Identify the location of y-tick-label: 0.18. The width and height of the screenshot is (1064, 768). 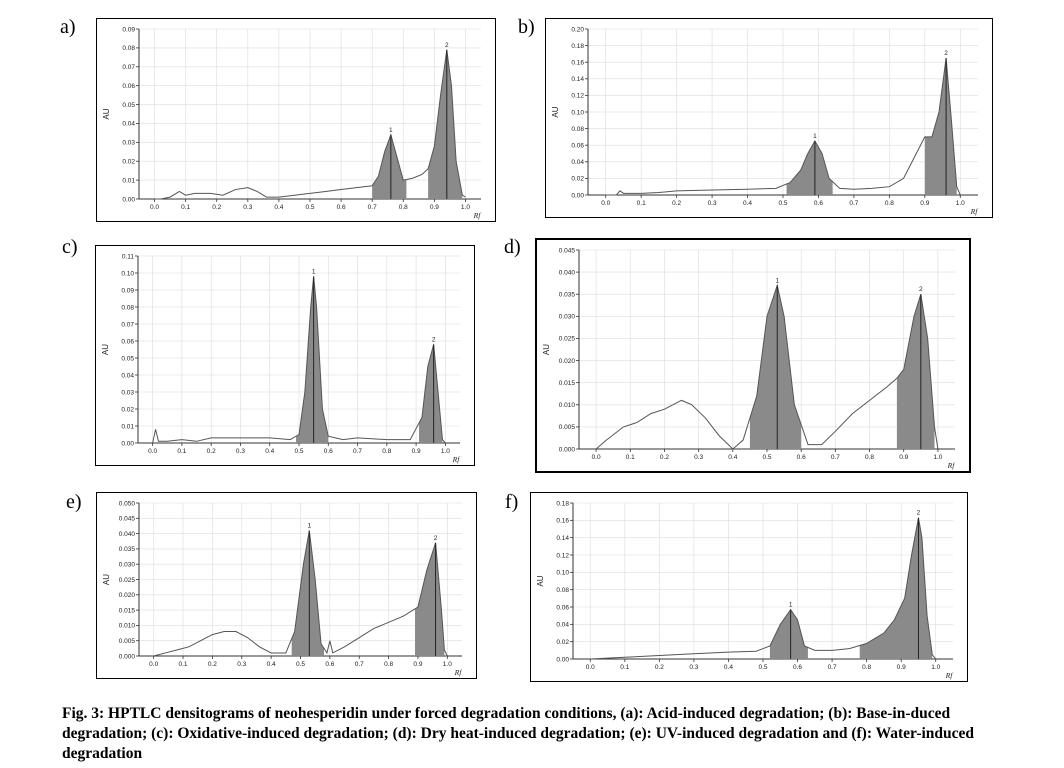
(562, 503).